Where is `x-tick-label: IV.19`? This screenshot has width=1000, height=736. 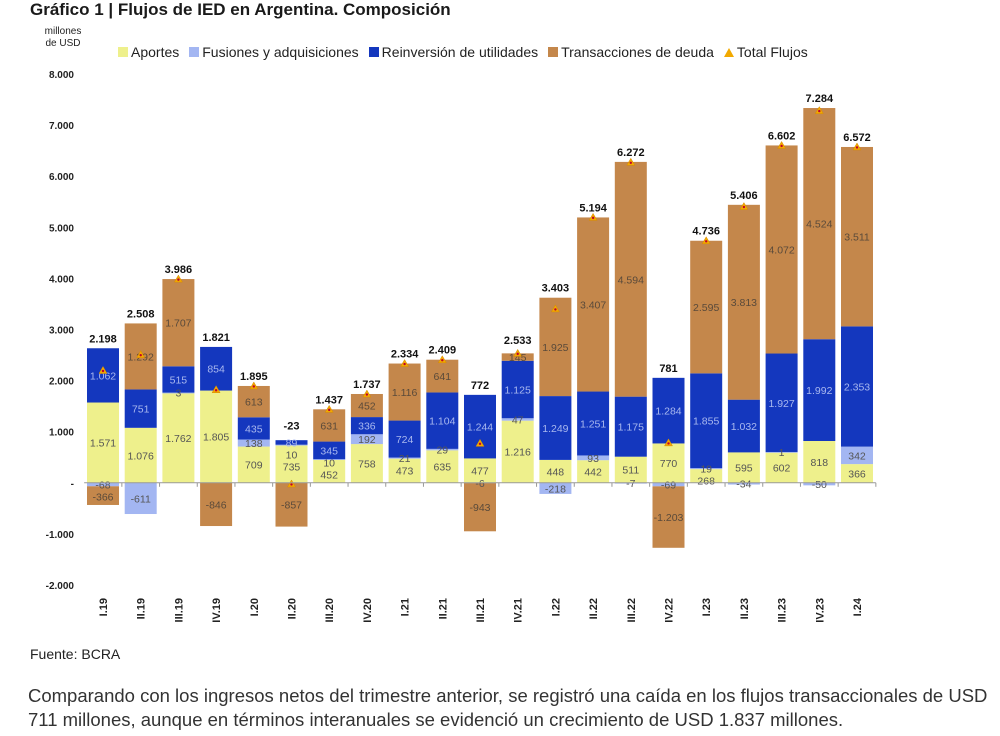 x-tick-label: IV.19 is located at coordinates (217, 610).